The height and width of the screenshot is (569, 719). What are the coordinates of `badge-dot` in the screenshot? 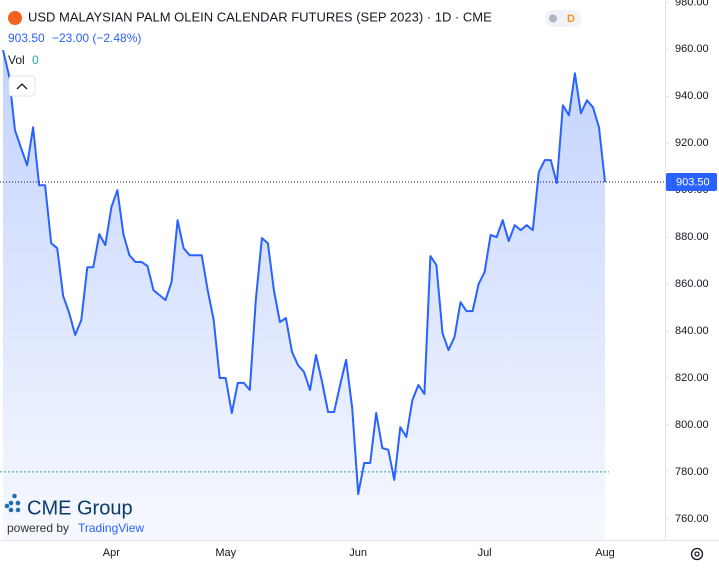 It's located at (553, 18).